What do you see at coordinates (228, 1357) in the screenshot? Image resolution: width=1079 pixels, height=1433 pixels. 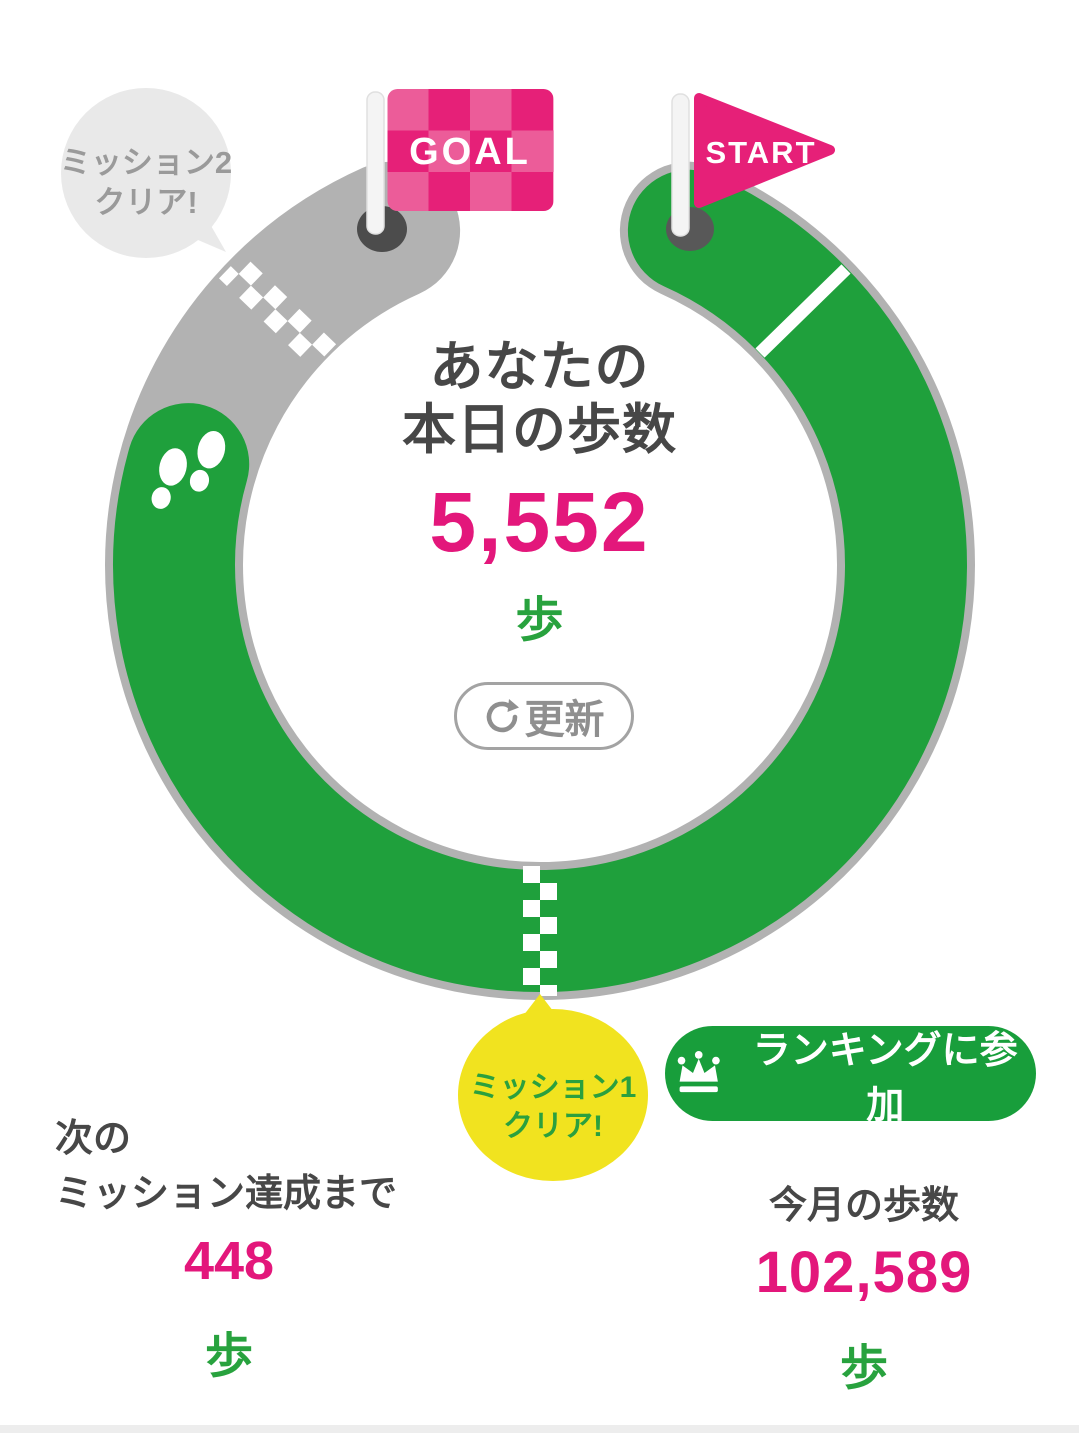 I see `next-mission-unit: 歩` at bounding box center [228, 1357].